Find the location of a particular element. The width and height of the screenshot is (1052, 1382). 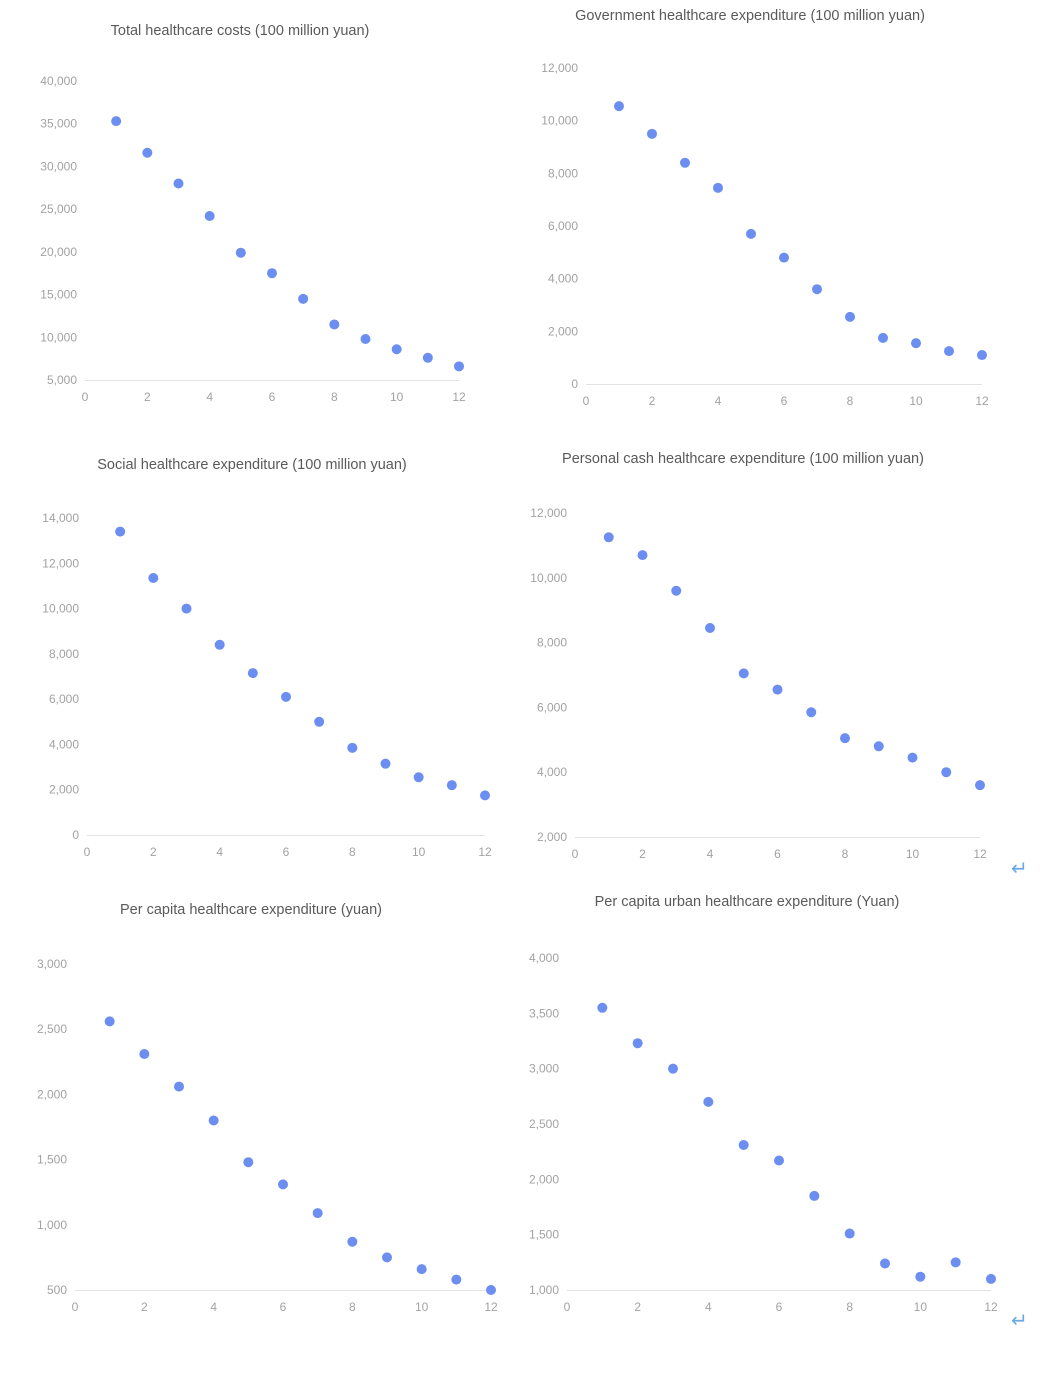

y-tick-label: 14,000 is located at coordinates (60, 518).